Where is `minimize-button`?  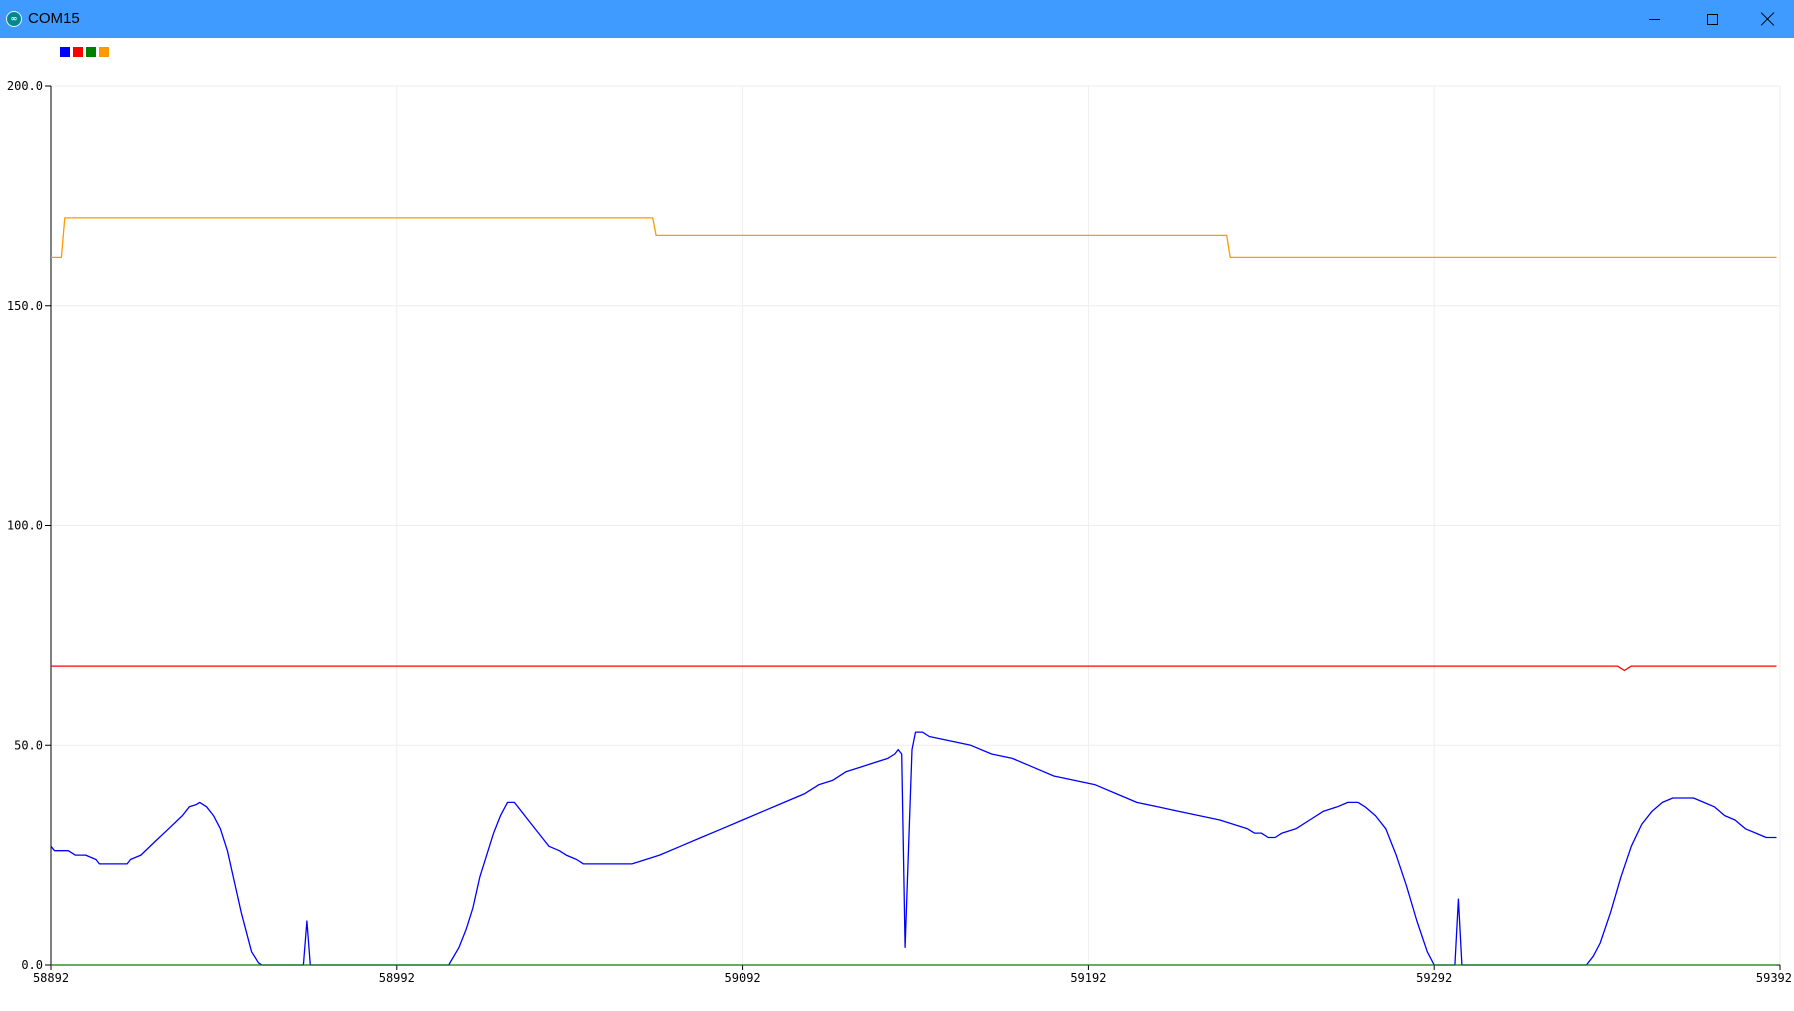 minimize-button is located at coordinates (1654, 19).